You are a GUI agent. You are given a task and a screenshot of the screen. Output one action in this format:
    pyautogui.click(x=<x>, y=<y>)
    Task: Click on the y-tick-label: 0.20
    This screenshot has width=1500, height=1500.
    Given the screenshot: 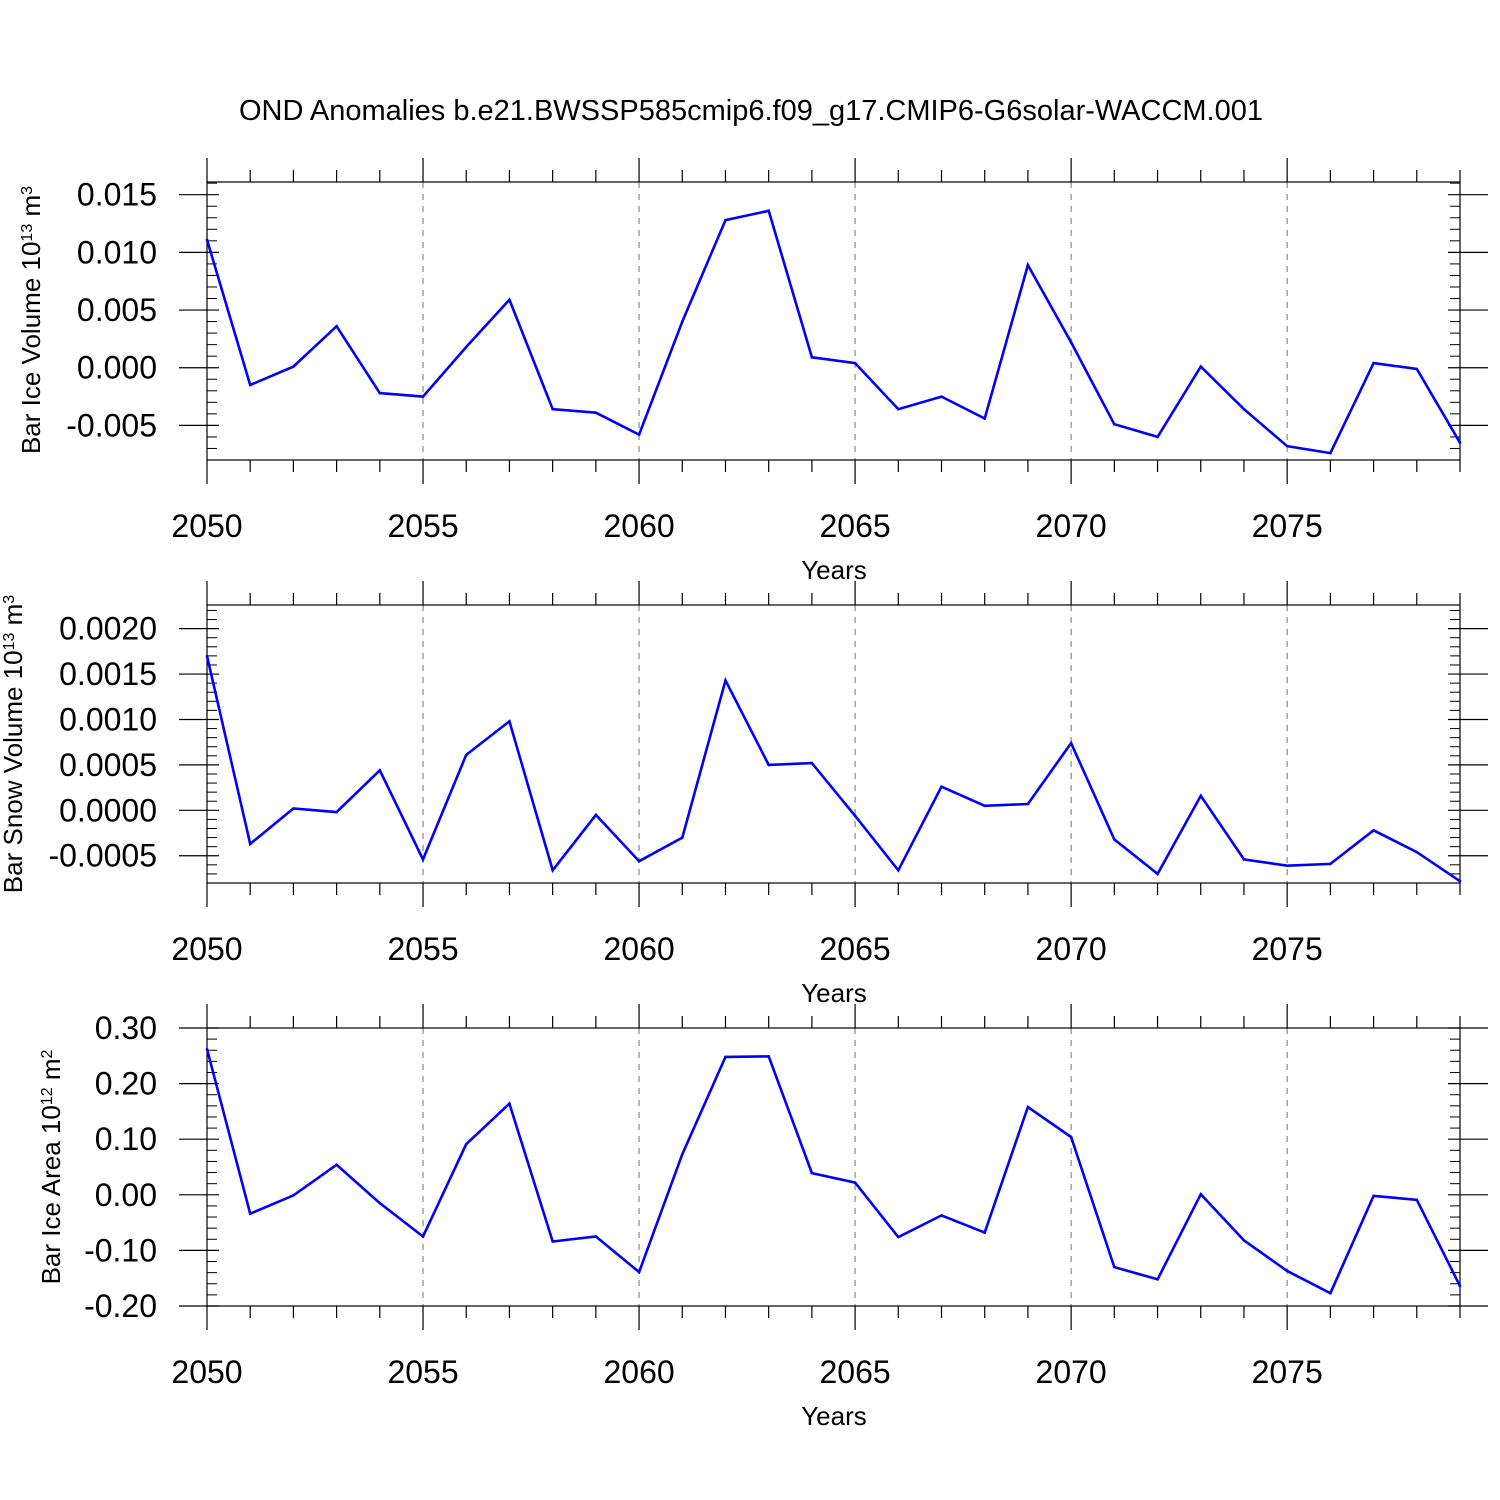 What is the action you would take?
    pyautogui.click(x=126, y=1084)
    